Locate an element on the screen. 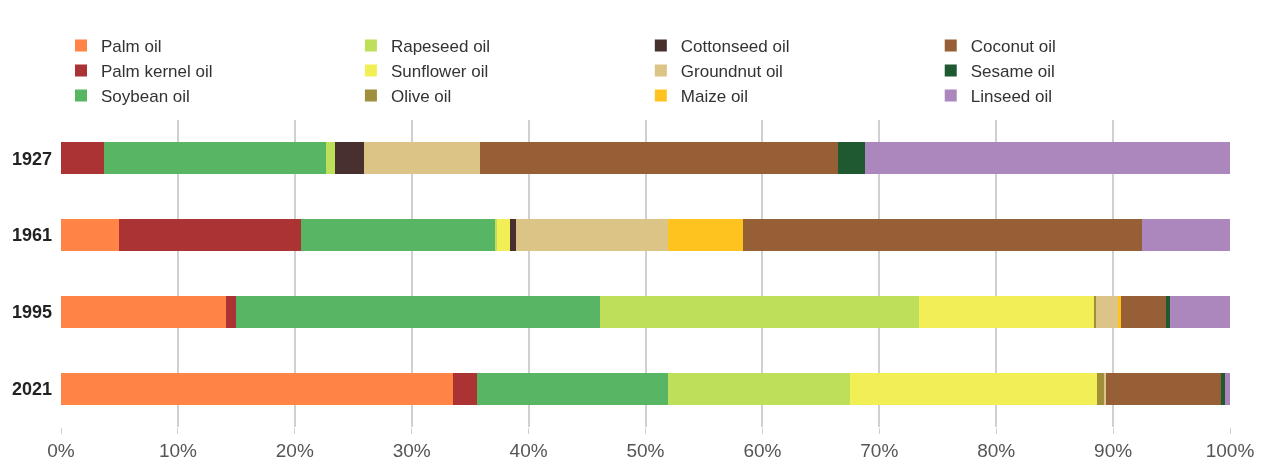  y-tick-label: 2021 is located at coordinates (31, 388).